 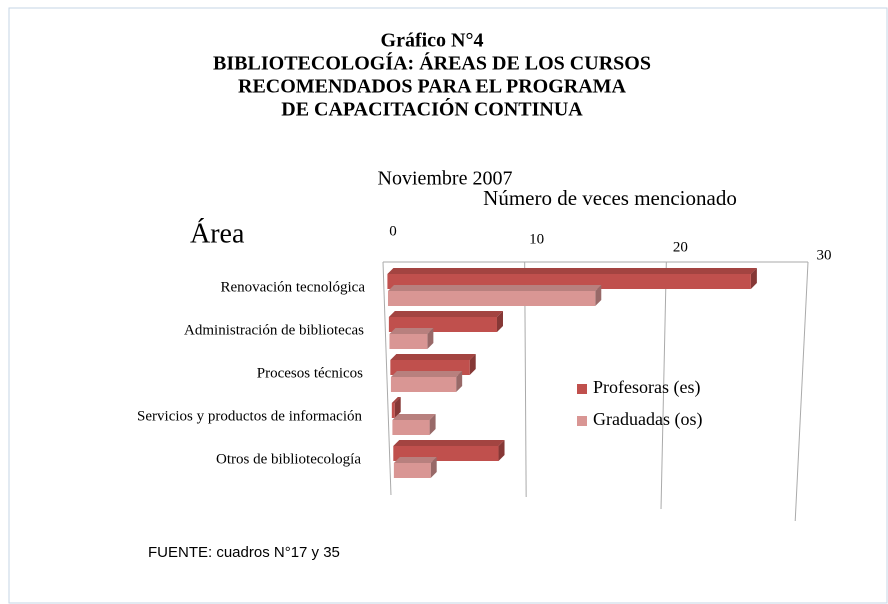 What do you see at coordinates (432, 41) in the screenshot?
I see `chart-title: Gráfico N°4` at bounding box center [432, 41].